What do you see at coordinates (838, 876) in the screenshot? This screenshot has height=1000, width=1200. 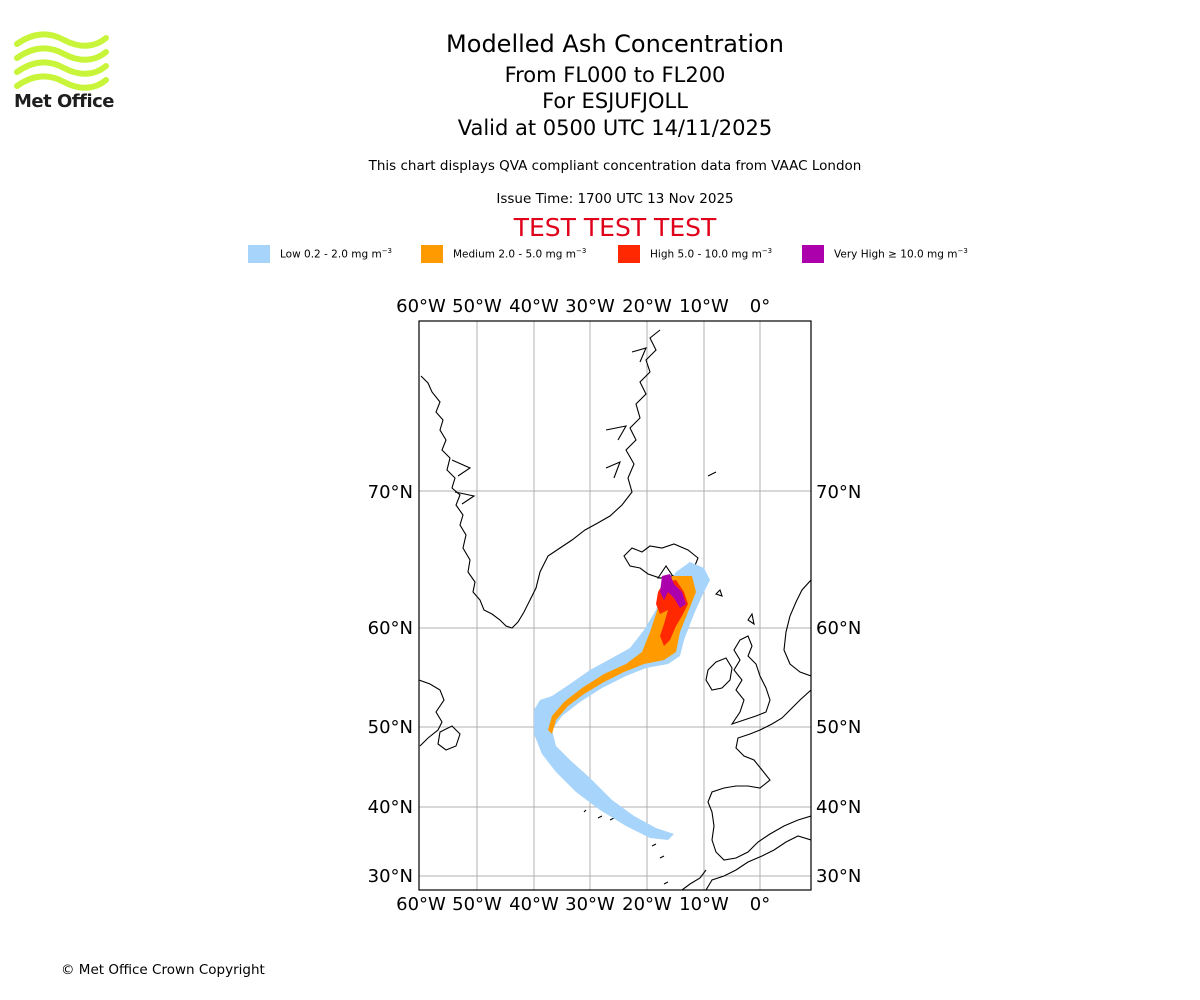 I see `lat-label-right-30n: 30°N` at bounding box center [838, 876].